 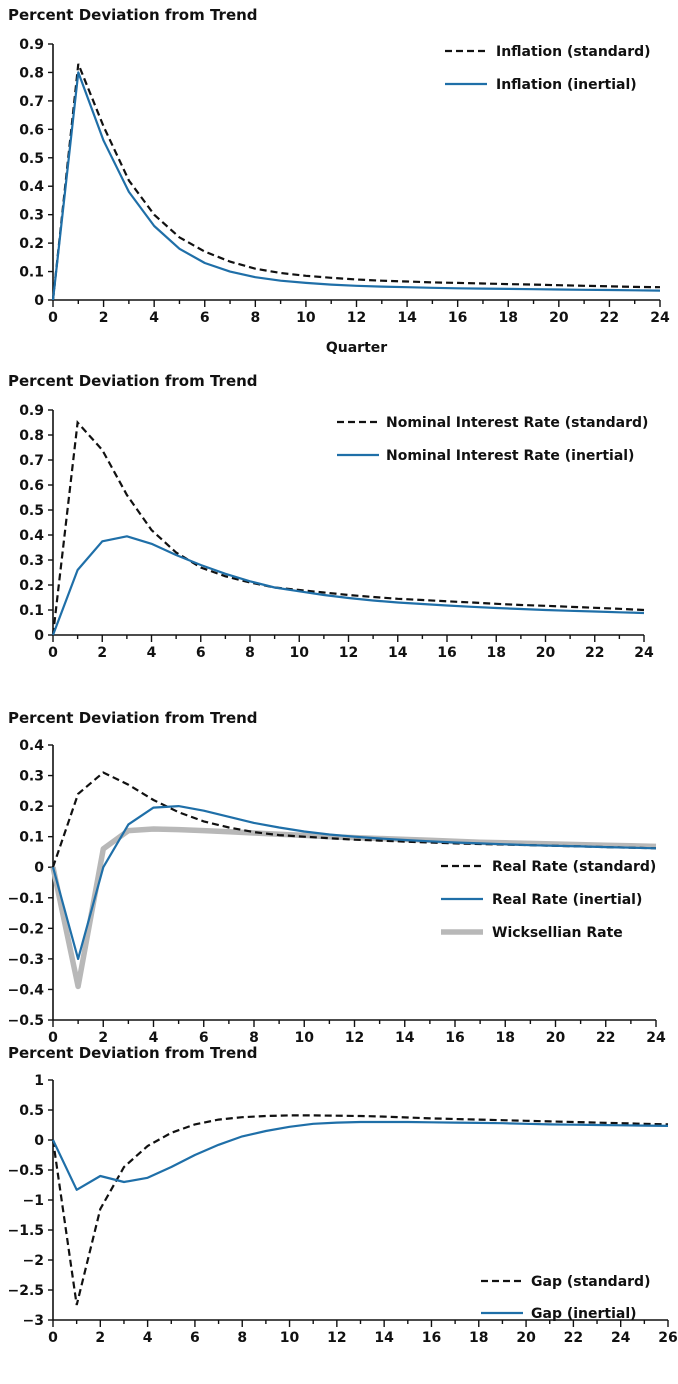 I want to click on series-line-real-rate-inertial, so click(x=354, y=882).